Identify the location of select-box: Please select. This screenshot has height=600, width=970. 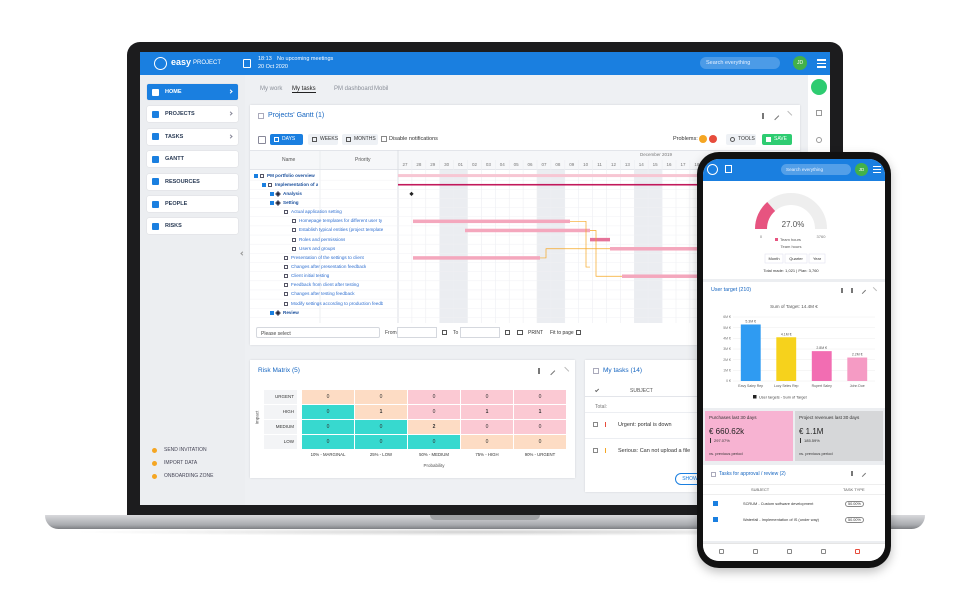
(318, 332).